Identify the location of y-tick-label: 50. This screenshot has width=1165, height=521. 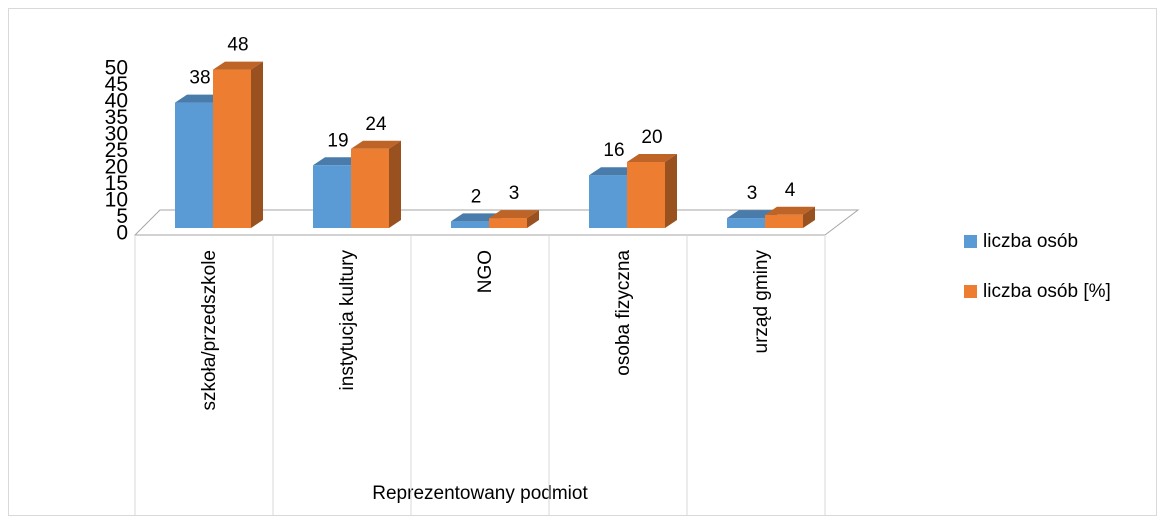
(116, 68).